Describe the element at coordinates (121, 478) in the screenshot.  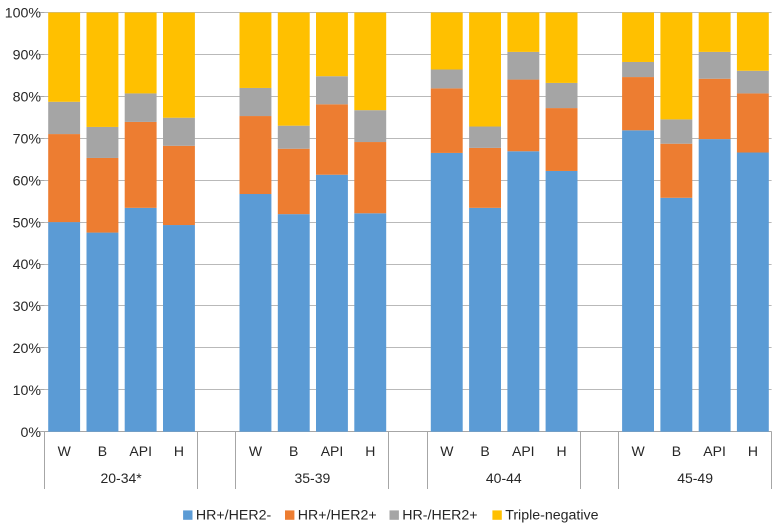
I see `svg-text: 20-34*` at that location.